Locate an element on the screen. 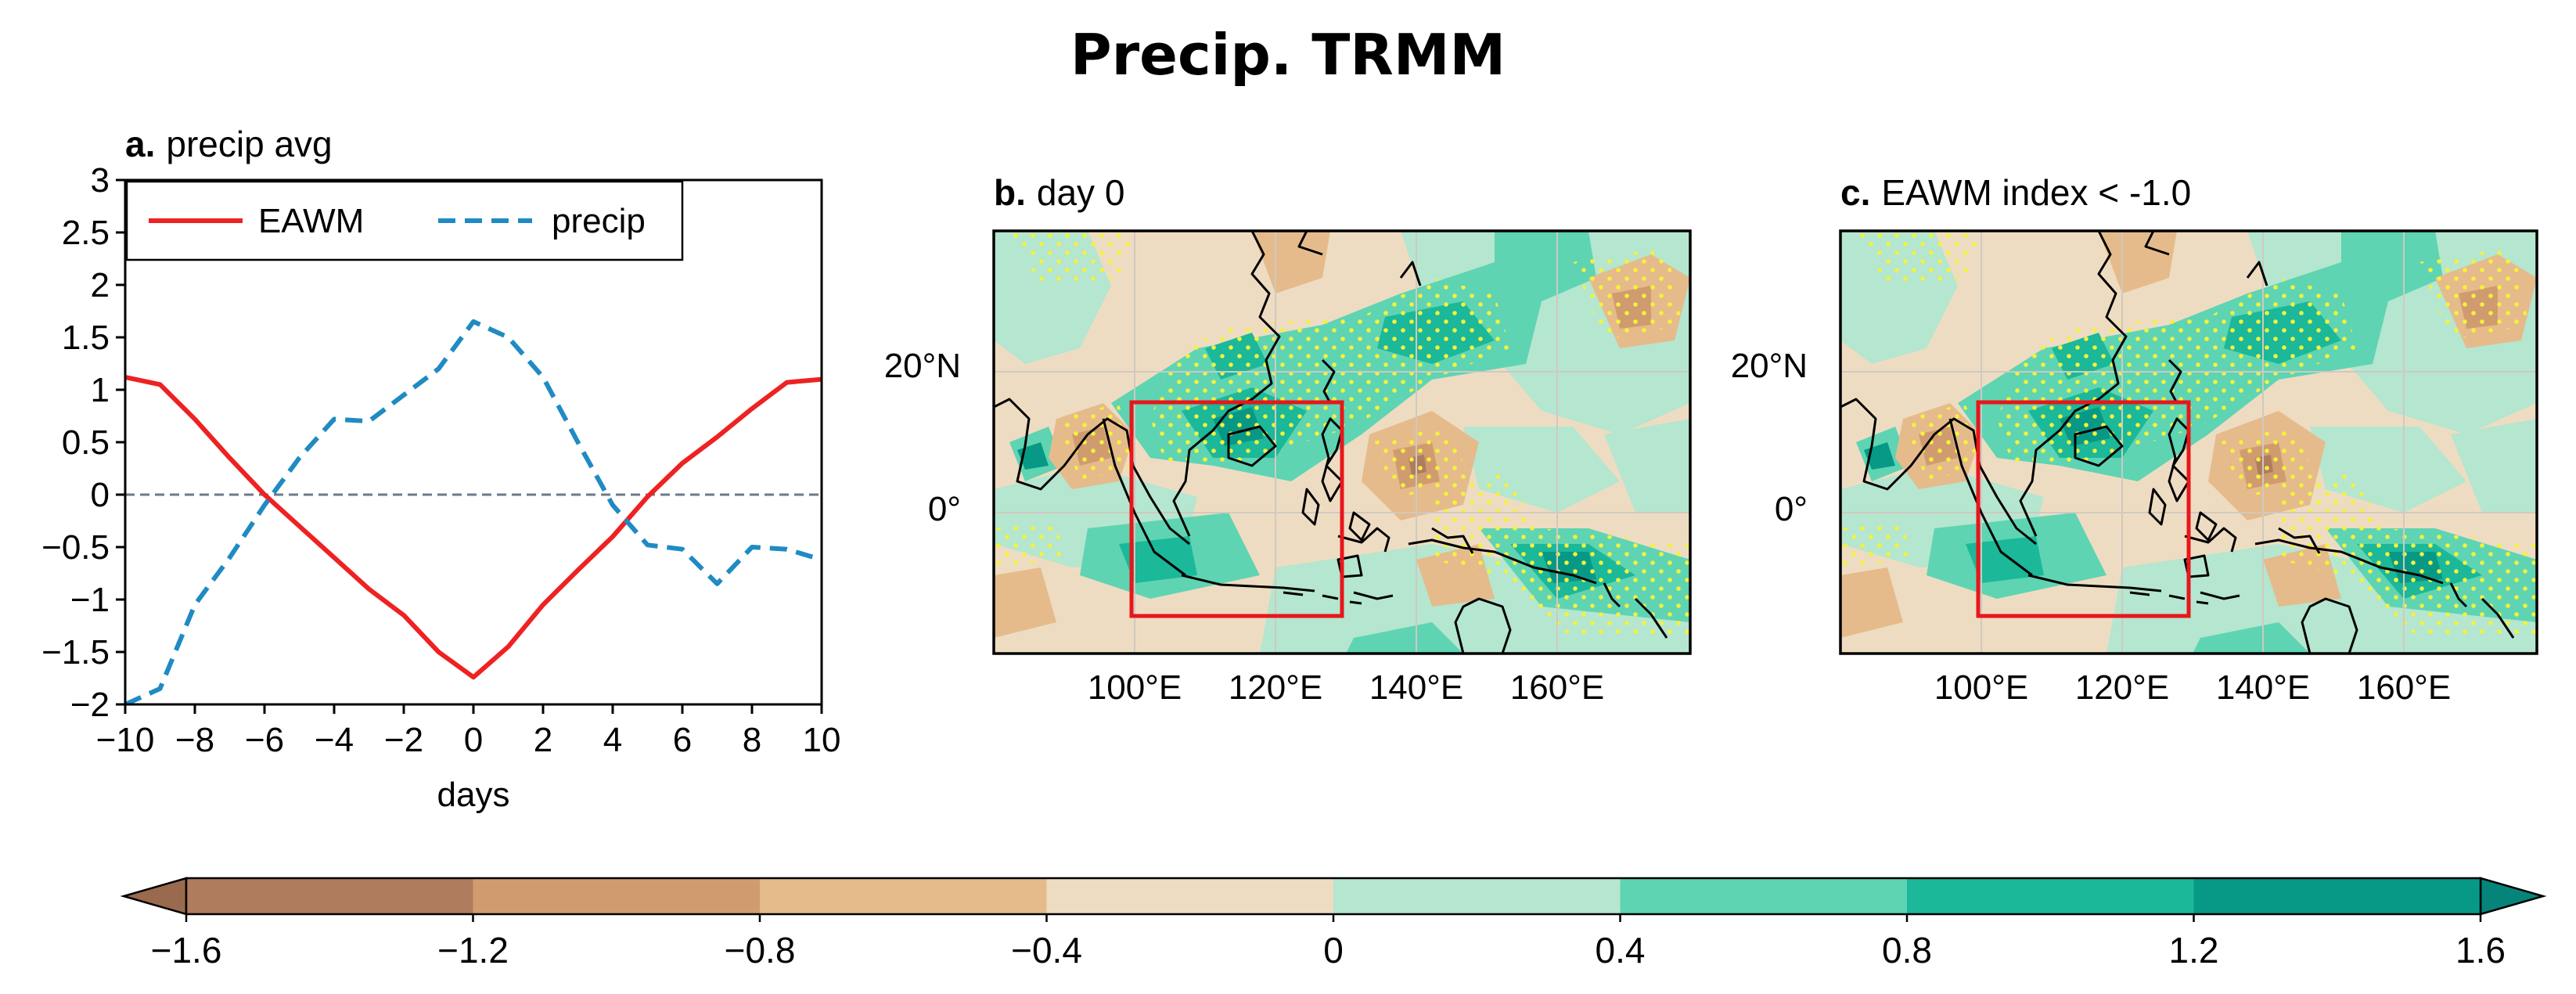  legend-label-eawm: EAWM is located at coordinates (311, 221).